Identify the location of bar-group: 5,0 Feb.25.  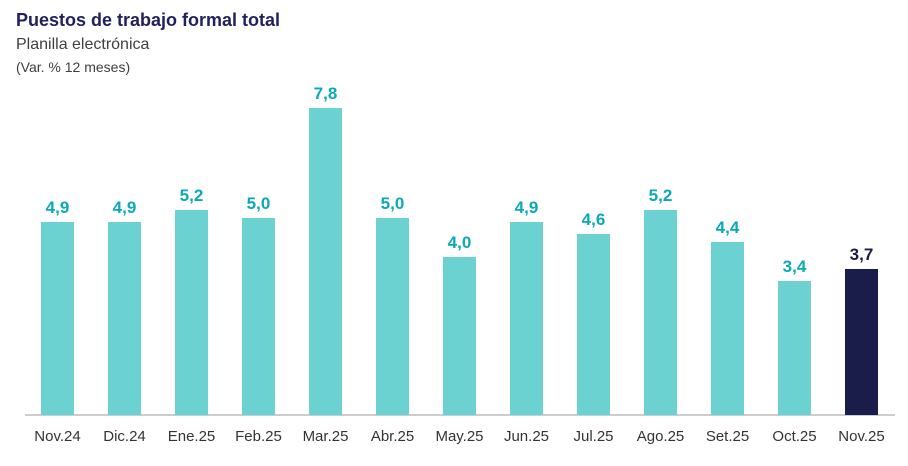
(258, 319).